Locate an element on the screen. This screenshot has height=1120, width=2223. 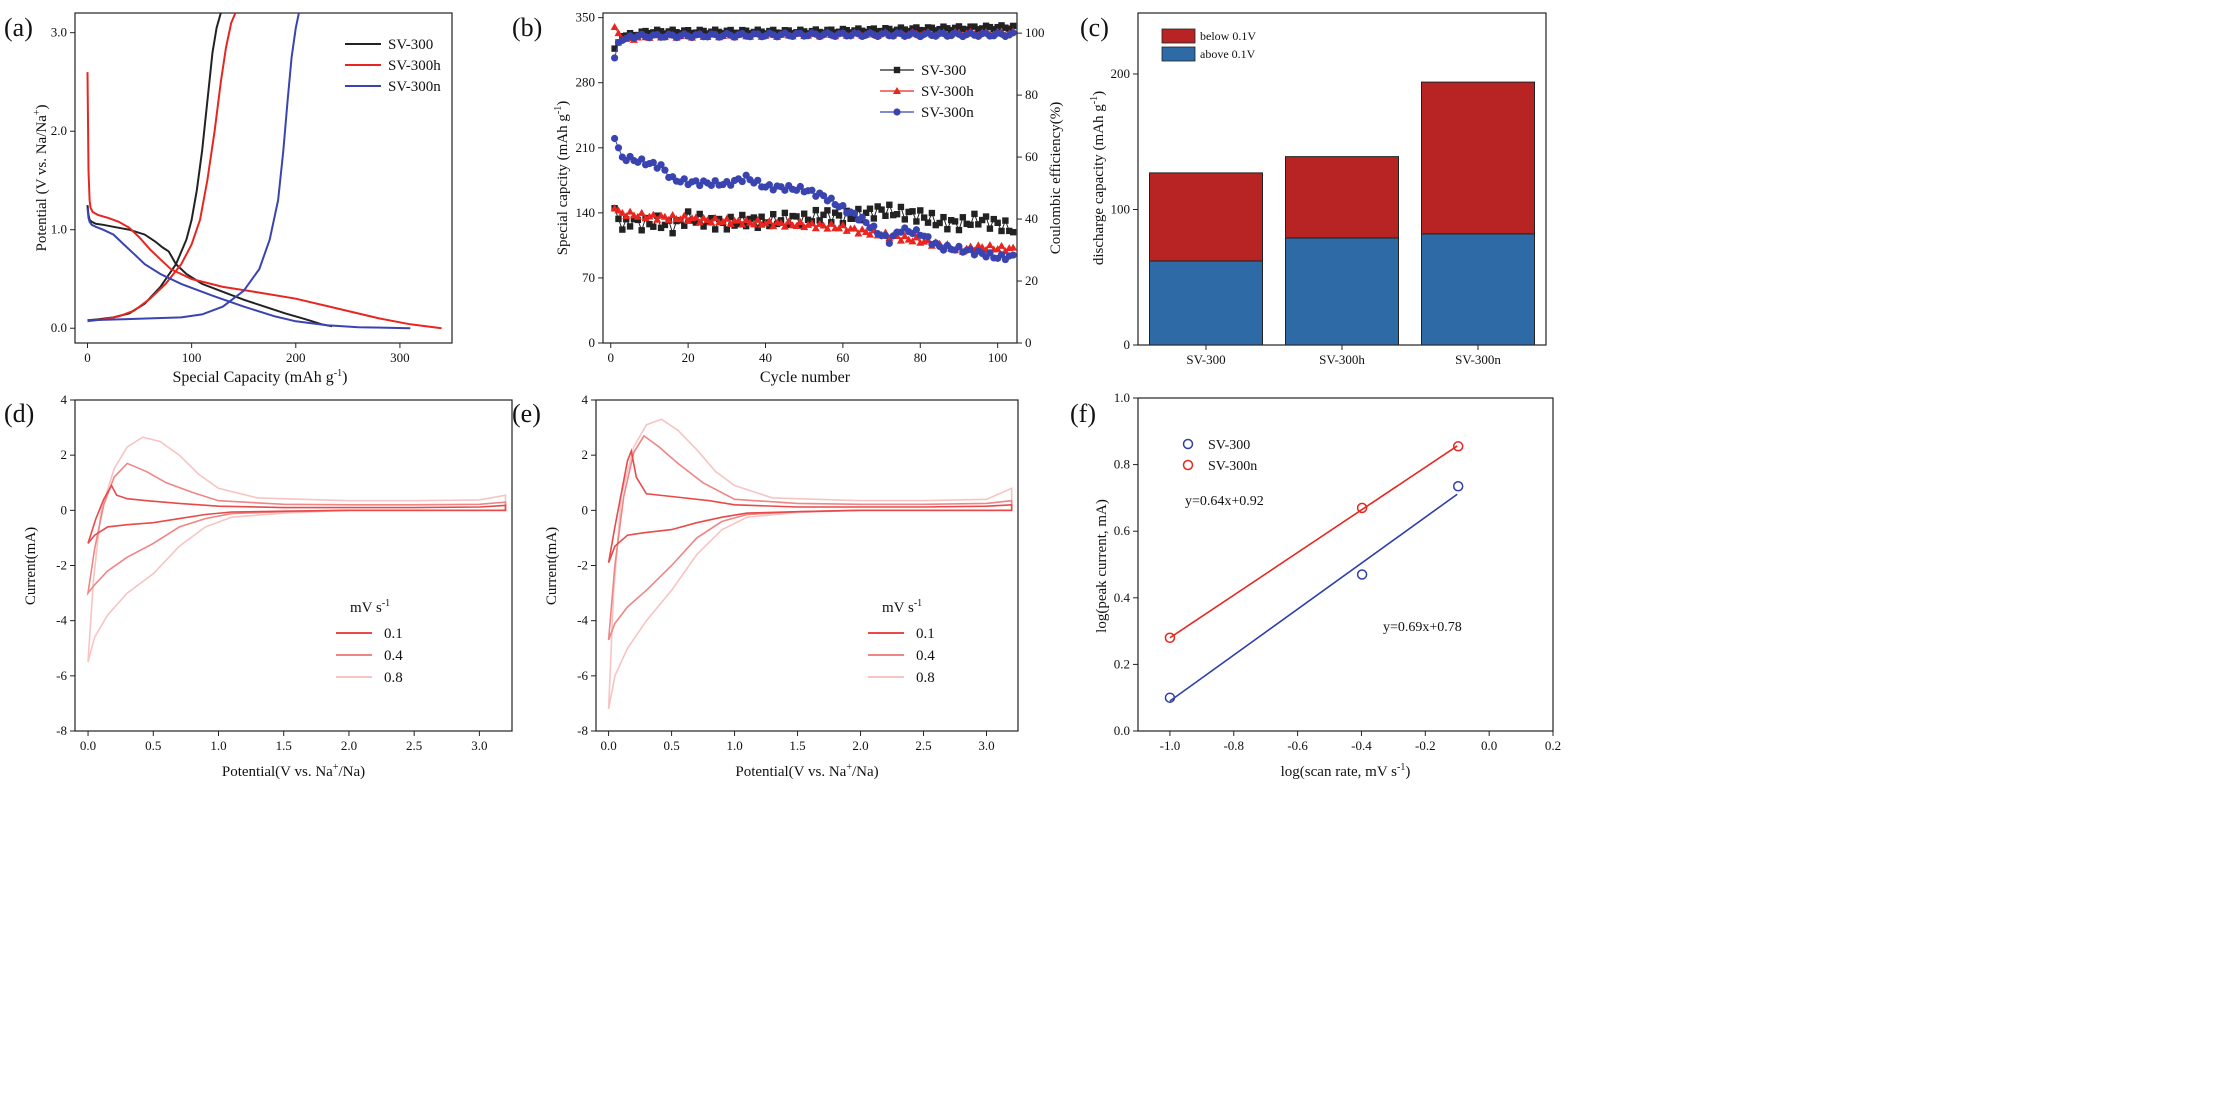
x-tick-label: 20 is located at coordinates (688, 357).